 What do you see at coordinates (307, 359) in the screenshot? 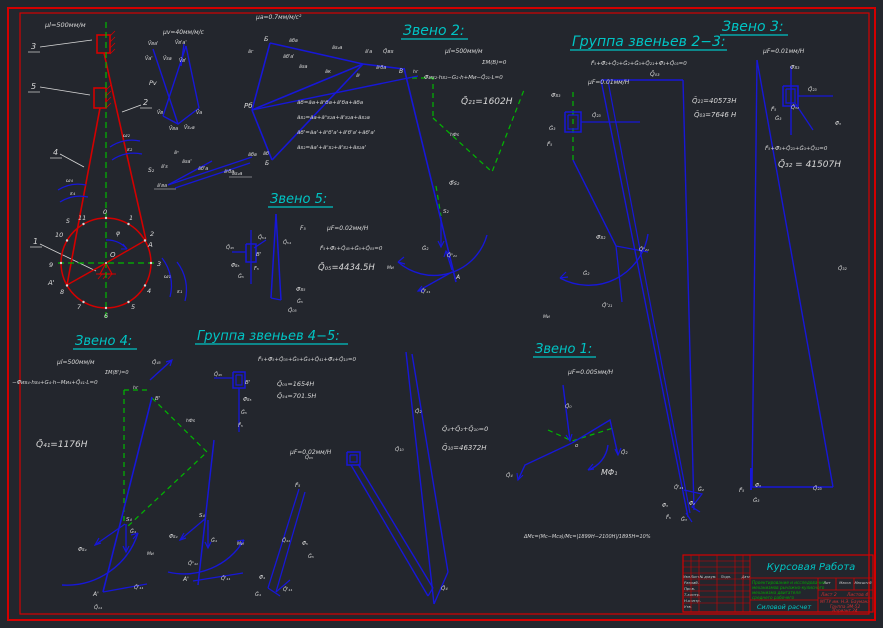
I see `cad-label: F̄₅+Φ̄₅+Q̄₀₅+Ḡ₅+Ḡ₄+Q̄₄₁+Φ̄₄+Q̄₁₀=0` at bounding box center [307, 359].